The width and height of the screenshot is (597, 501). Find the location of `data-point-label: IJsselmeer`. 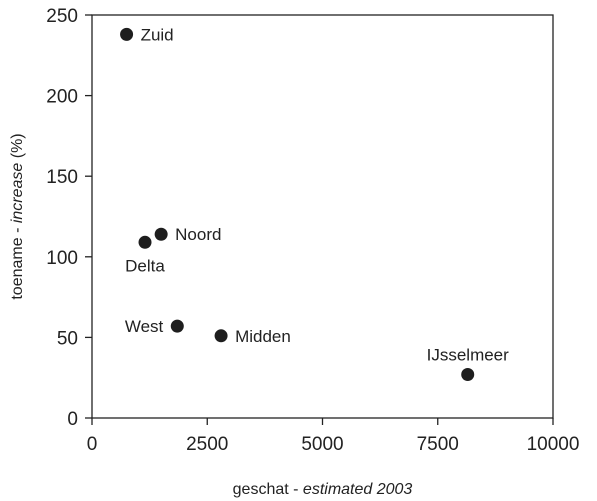

data-point-label: IJsselmeer is located at coordinates (468, 354).